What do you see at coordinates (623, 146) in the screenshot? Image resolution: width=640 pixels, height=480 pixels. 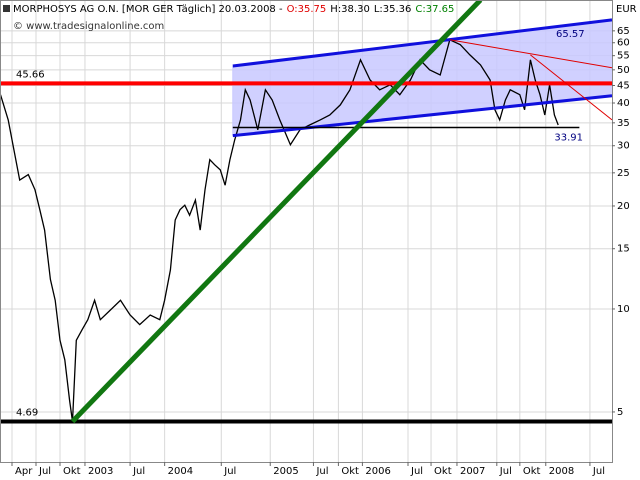 I see `y-tick-label: 30` at bounding box center [623, 146].